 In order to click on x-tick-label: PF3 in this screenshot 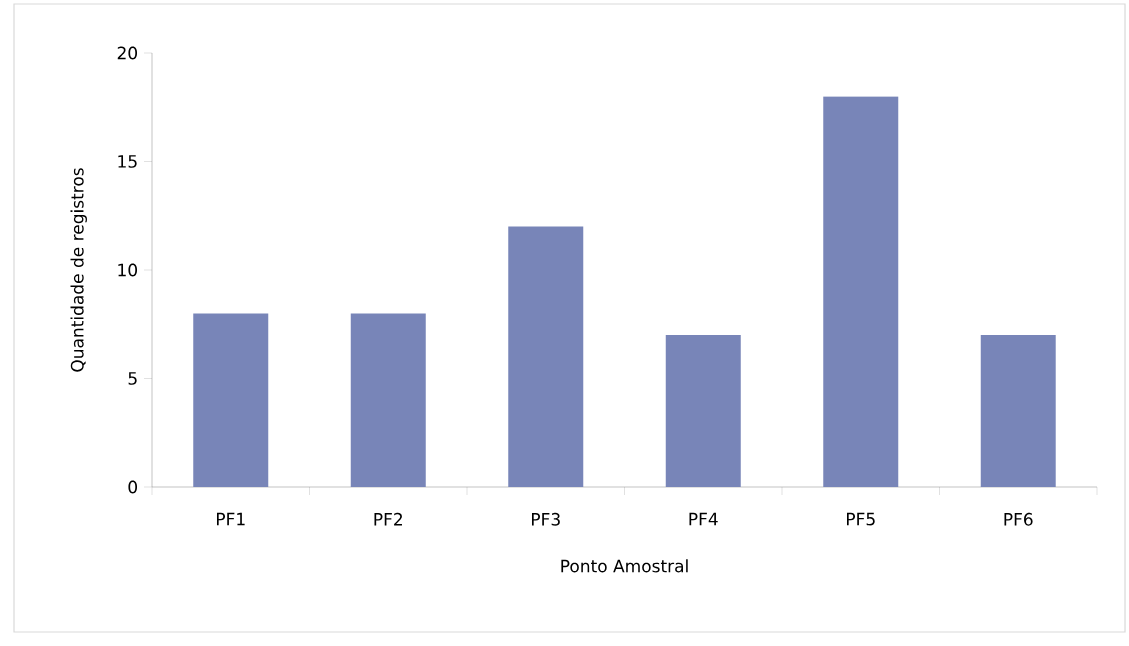, I will do `click(546, 519)`.